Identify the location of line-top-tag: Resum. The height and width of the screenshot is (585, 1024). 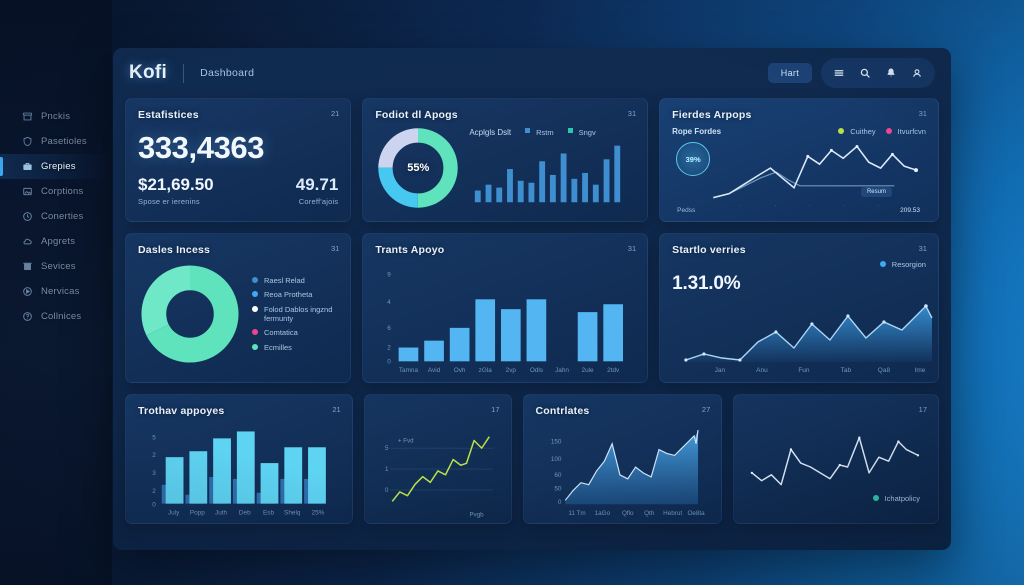
(876, 192).